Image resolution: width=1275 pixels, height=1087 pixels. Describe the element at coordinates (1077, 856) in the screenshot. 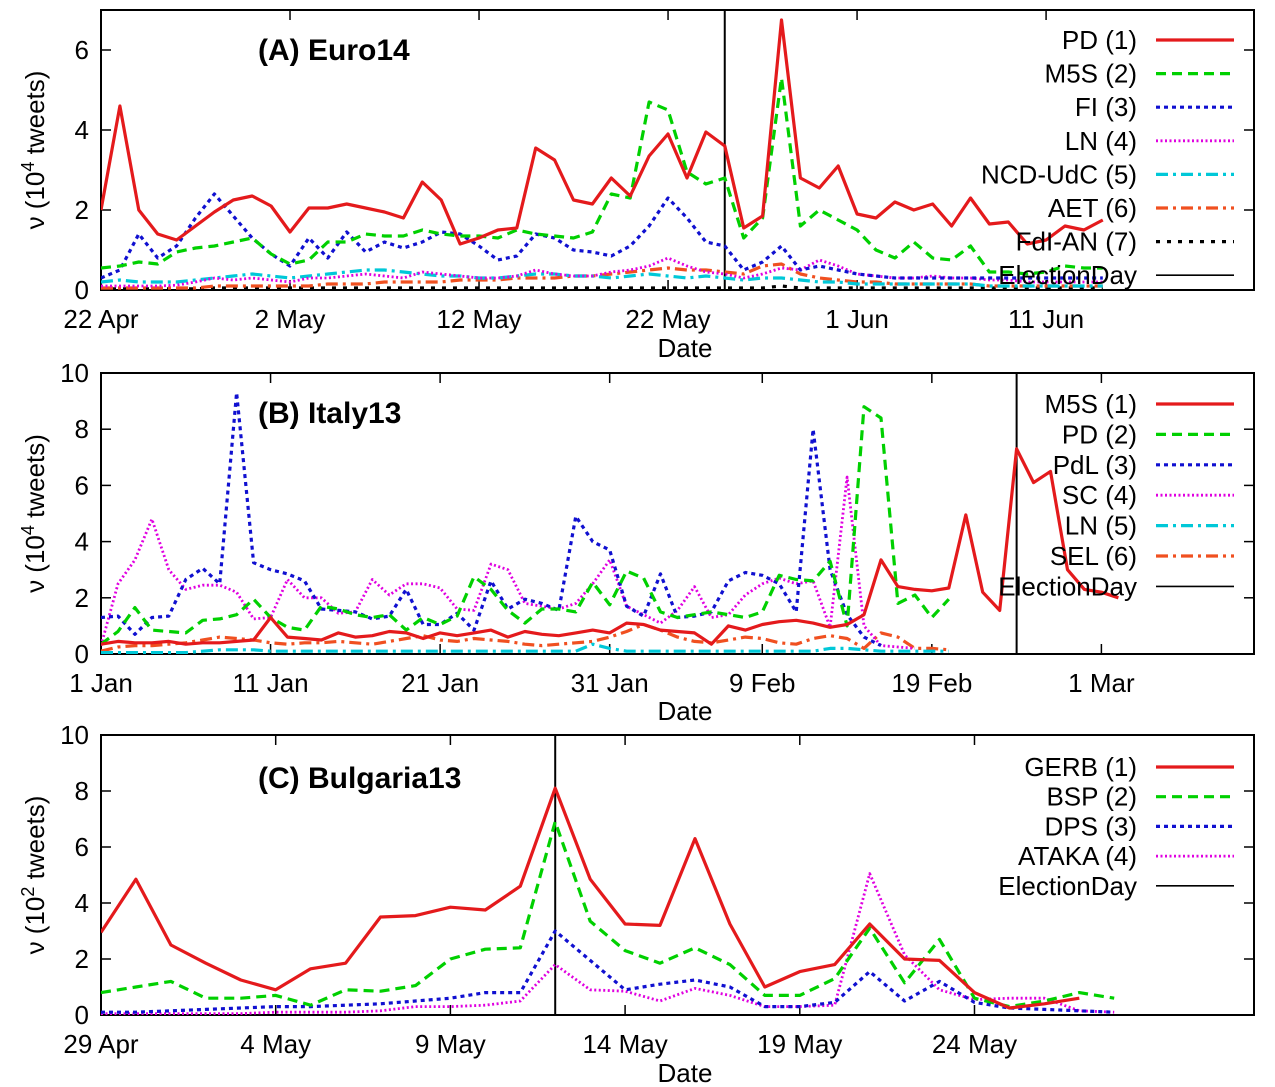

I see `legend-label: ATAKA (4)` at that location.